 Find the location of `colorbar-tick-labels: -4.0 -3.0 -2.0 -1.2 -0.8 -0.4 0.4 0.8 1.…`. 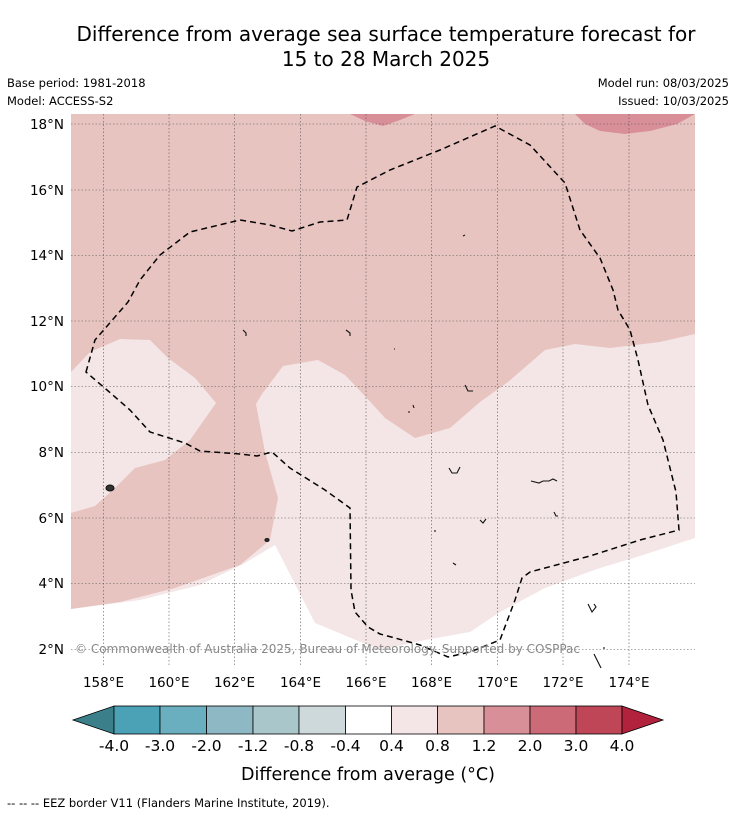

colorbar-tick-labels: -4.0 -3.0 -2.0 -1.2 -0.8 -0.4 0.4 0.8 1.… is located at coordinates (366, 746).